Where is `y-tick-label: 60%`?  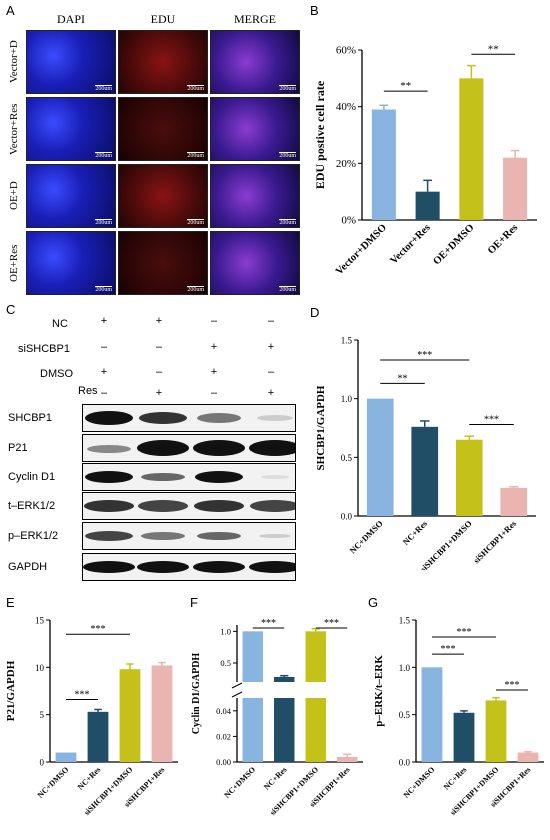
y-tick-label: 60% is located at coordinates (346, 51).